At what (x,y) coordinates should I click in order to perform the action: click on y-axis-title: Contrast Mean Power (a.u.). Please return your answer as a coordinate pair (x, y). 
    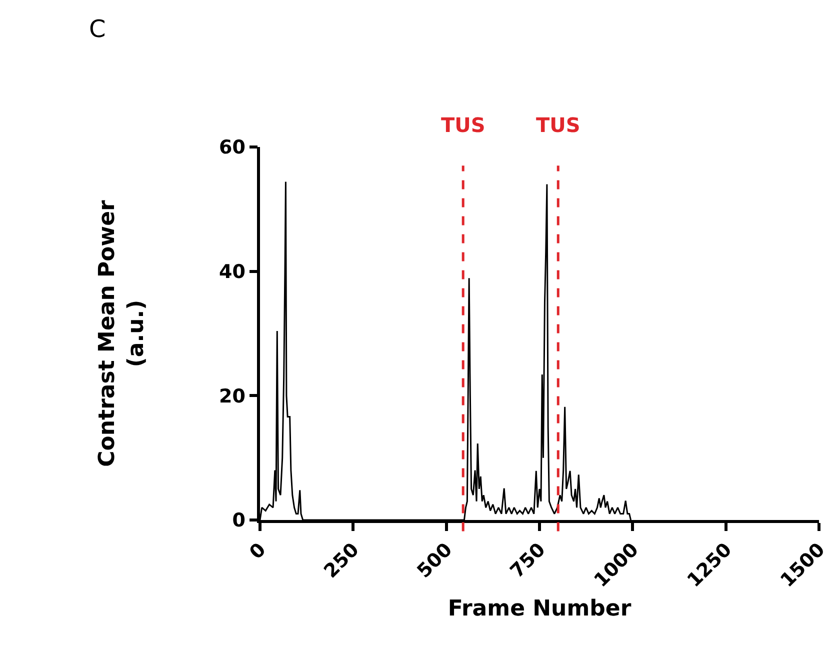
    Looking at the image, I should click on (122, 333).